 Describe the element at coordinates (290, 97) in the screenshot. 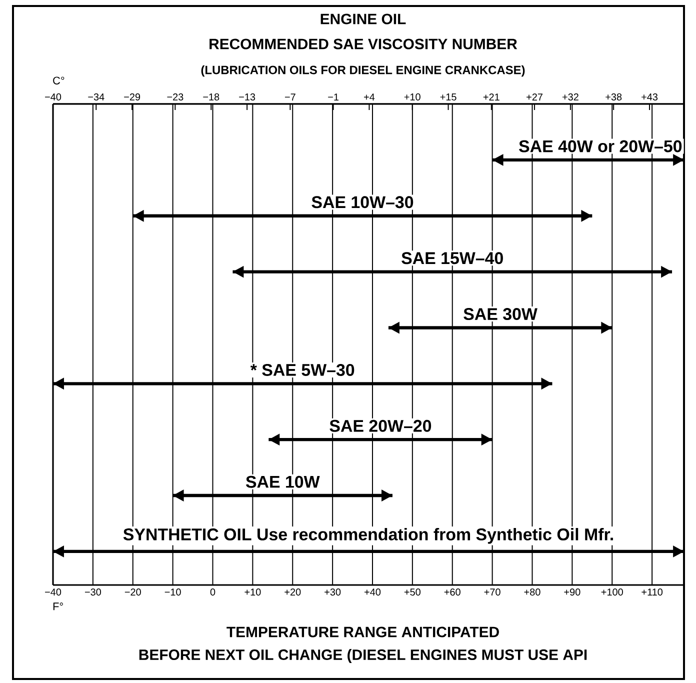

I see `x2-tick-label: −7` at that location.